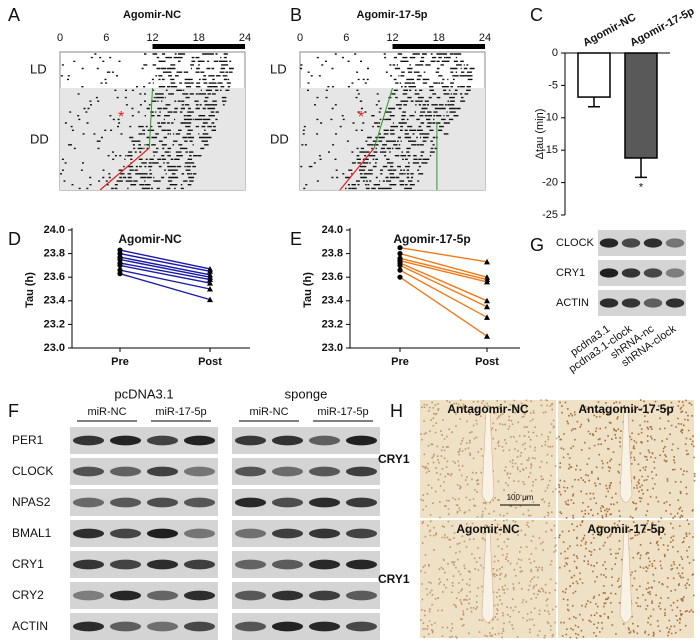 This screenshot has height=642, width=700. What do you see at coordinates (396, 411) in the screenshot?
I see `panel-label: H` at bounding box center [396, 411].